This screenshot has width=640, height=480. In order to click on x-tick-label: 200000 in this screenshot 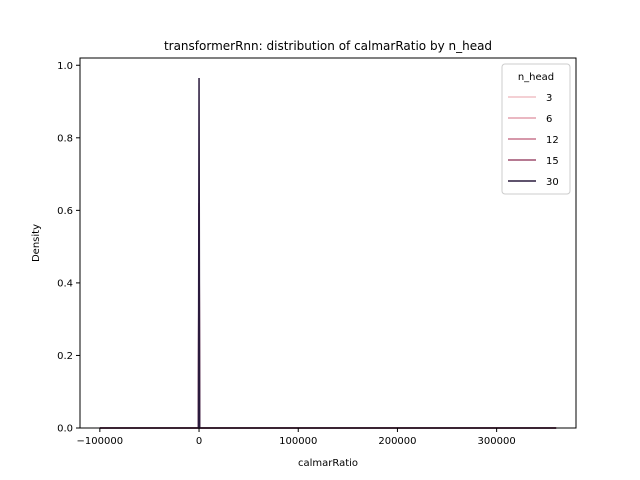, I will do `click(397, 441)`.